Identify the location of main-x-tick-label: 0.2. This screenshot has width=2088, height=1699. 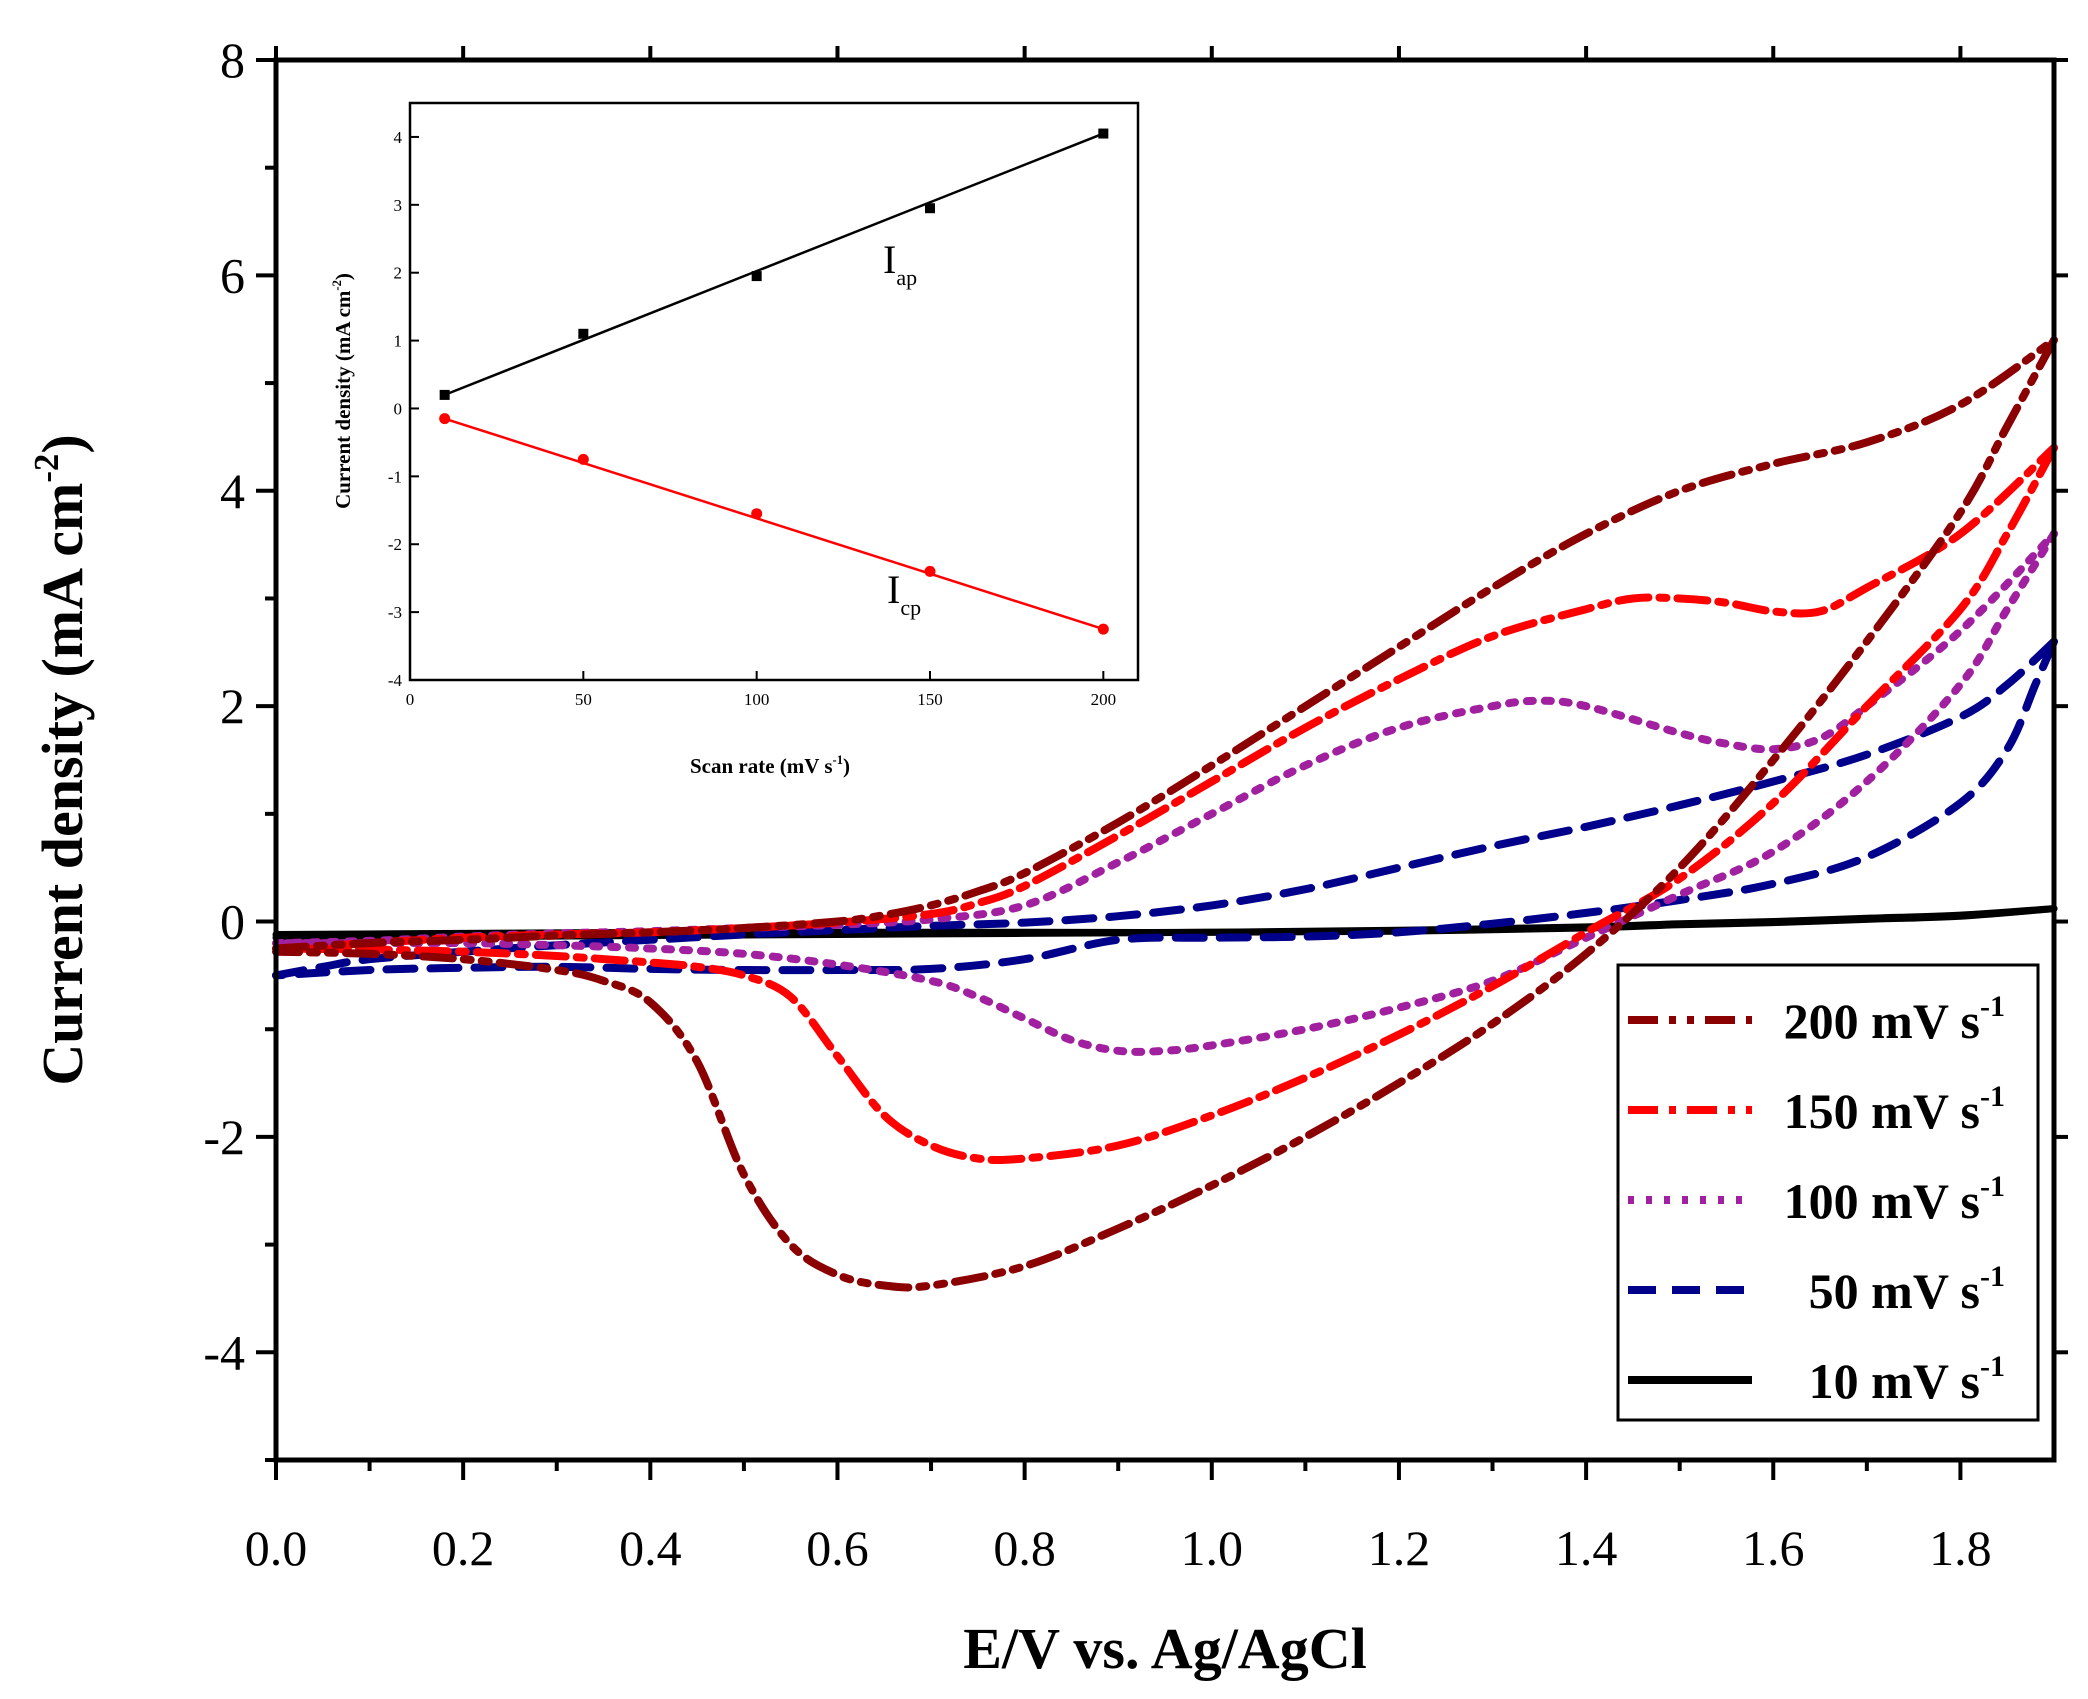
(463, 1548).